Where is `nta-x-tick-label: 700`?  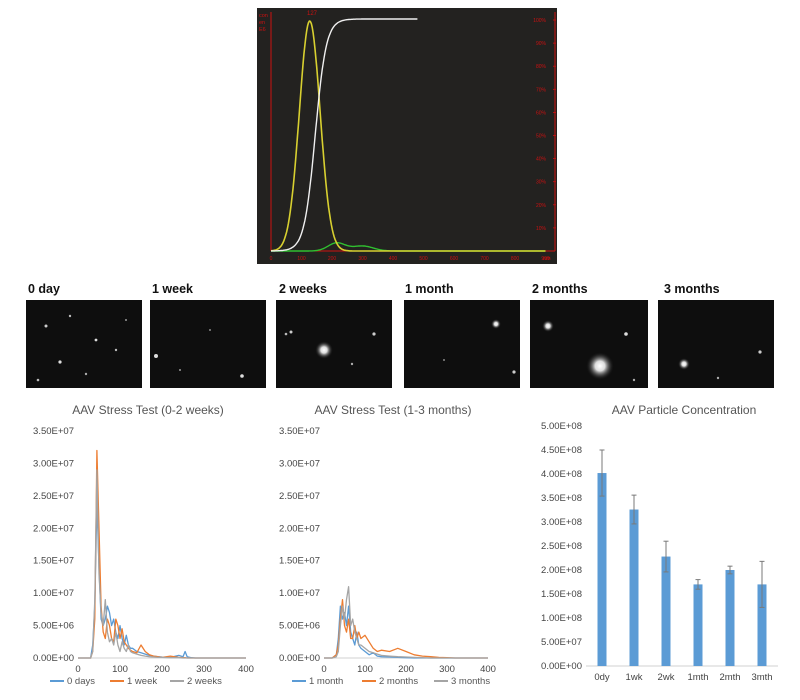 nta-x-tick-label: 700 is located at coordinates (484, 259).